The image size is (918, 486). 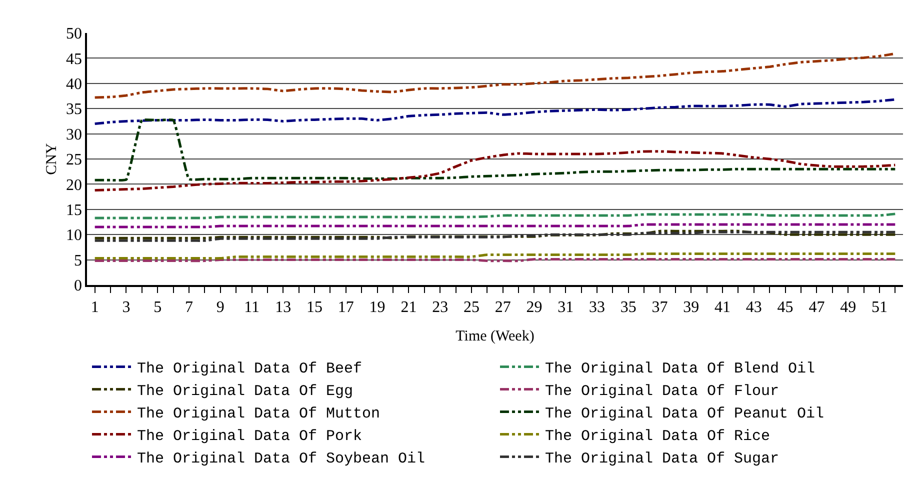 I want to click on y-axis-title: CNY, so click(x=52, y=159).